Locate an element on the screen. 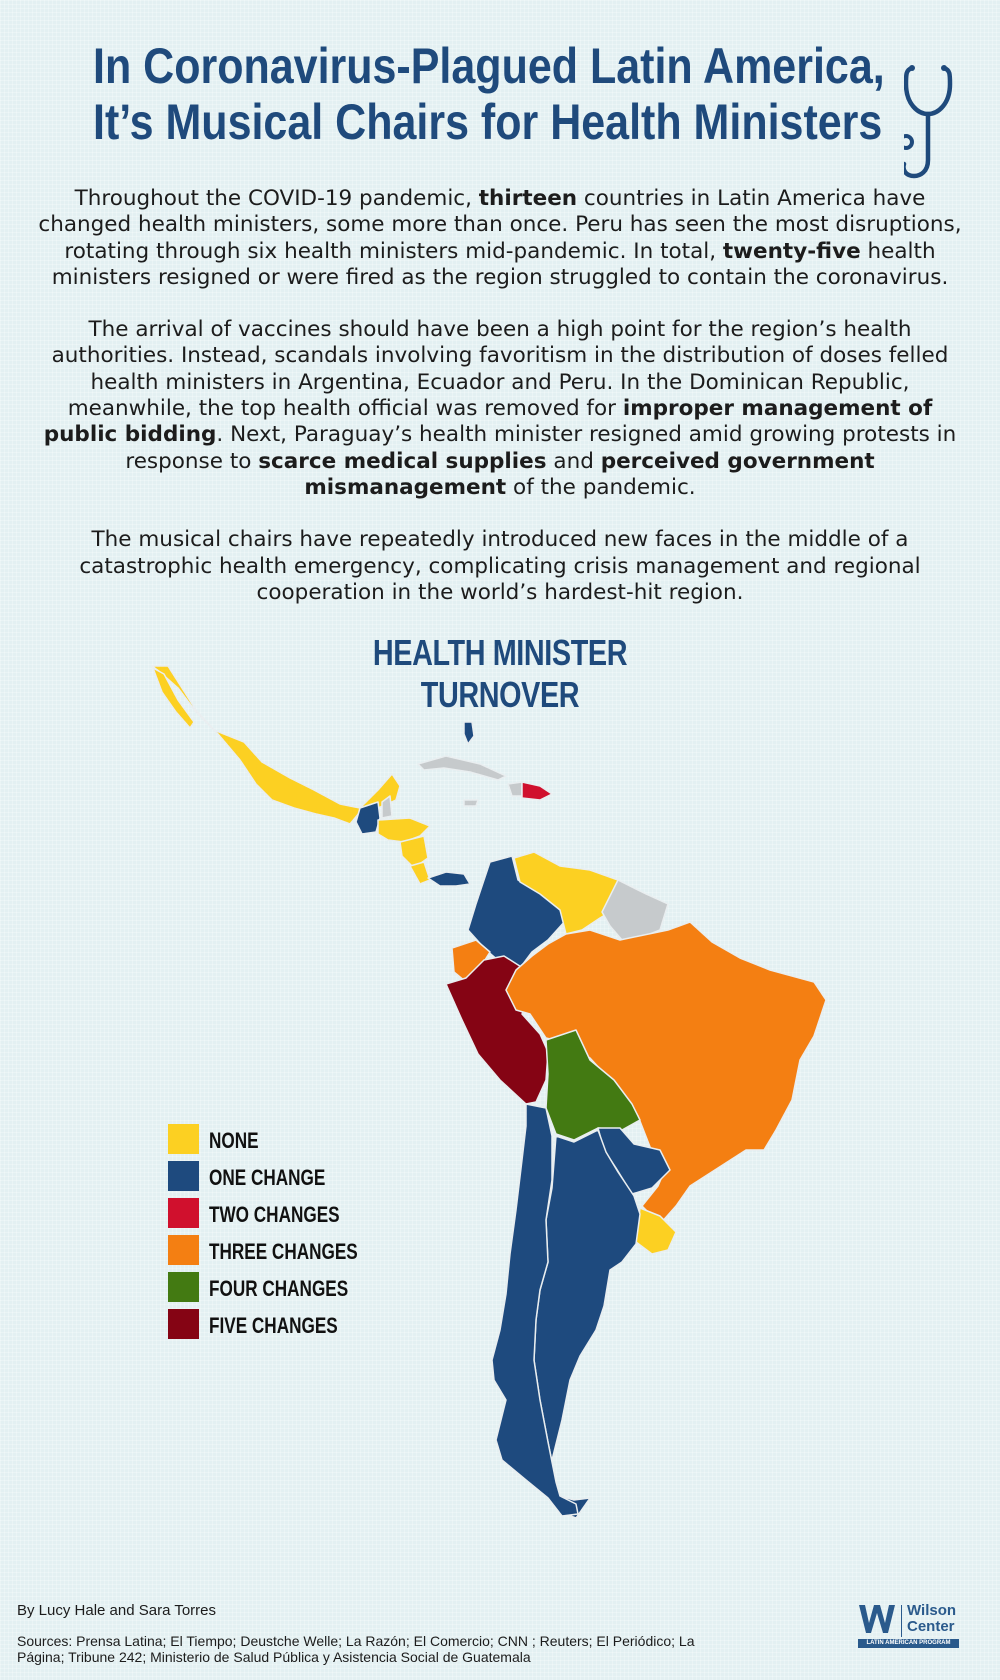 The width and height of the screenshot is (1000, 1680). intro-text-segment: and is located at coordinates (573, 461).